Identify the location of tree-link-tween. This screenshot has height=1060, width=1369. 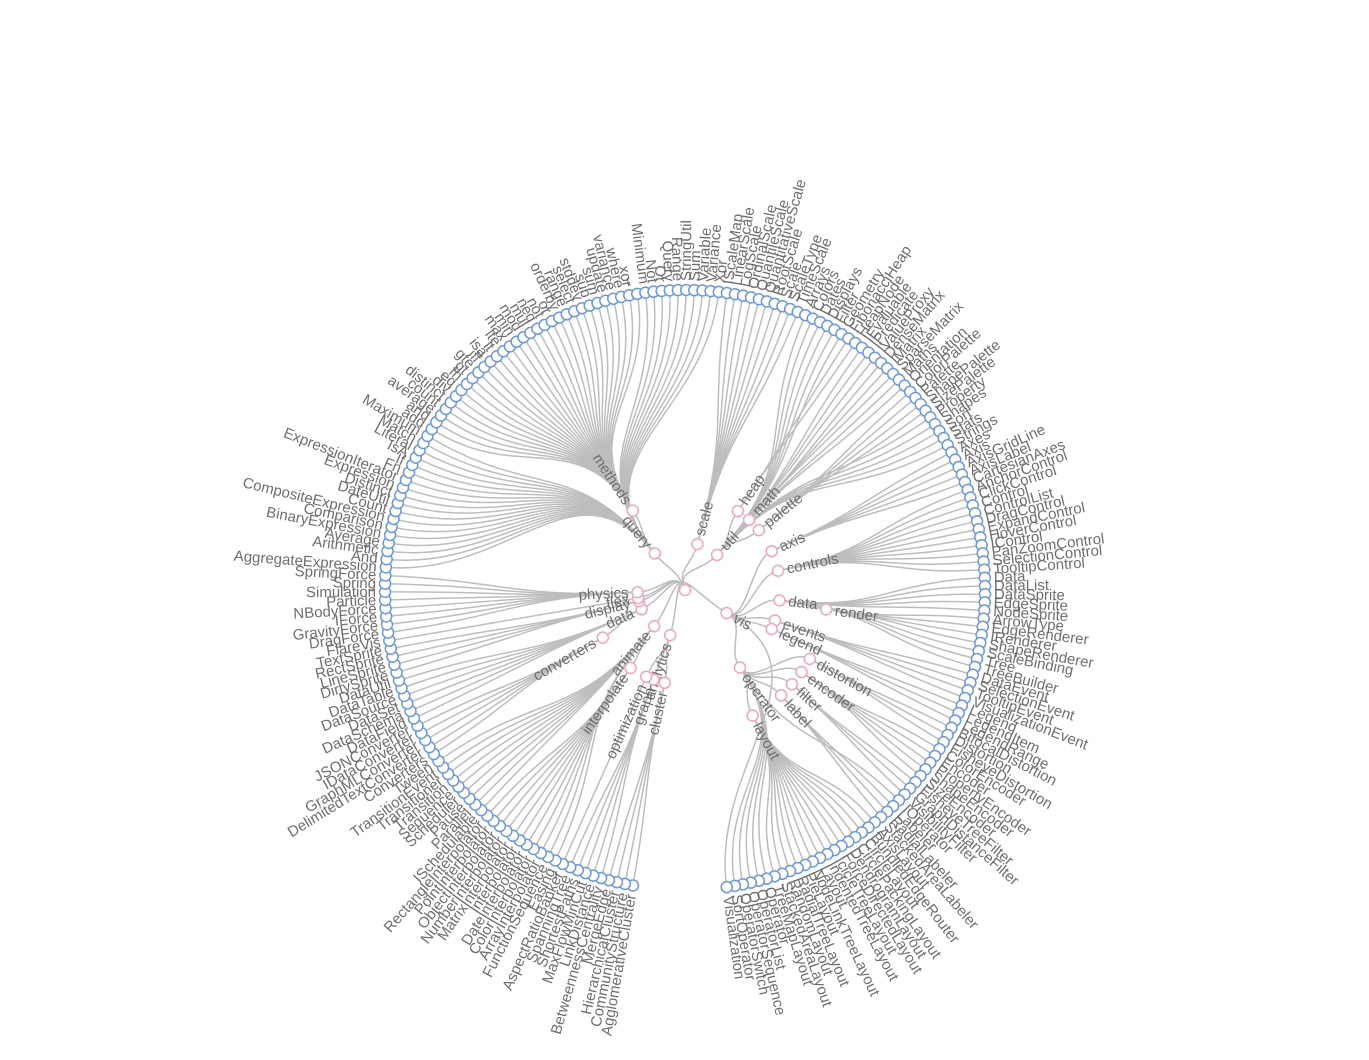
(546, 693).